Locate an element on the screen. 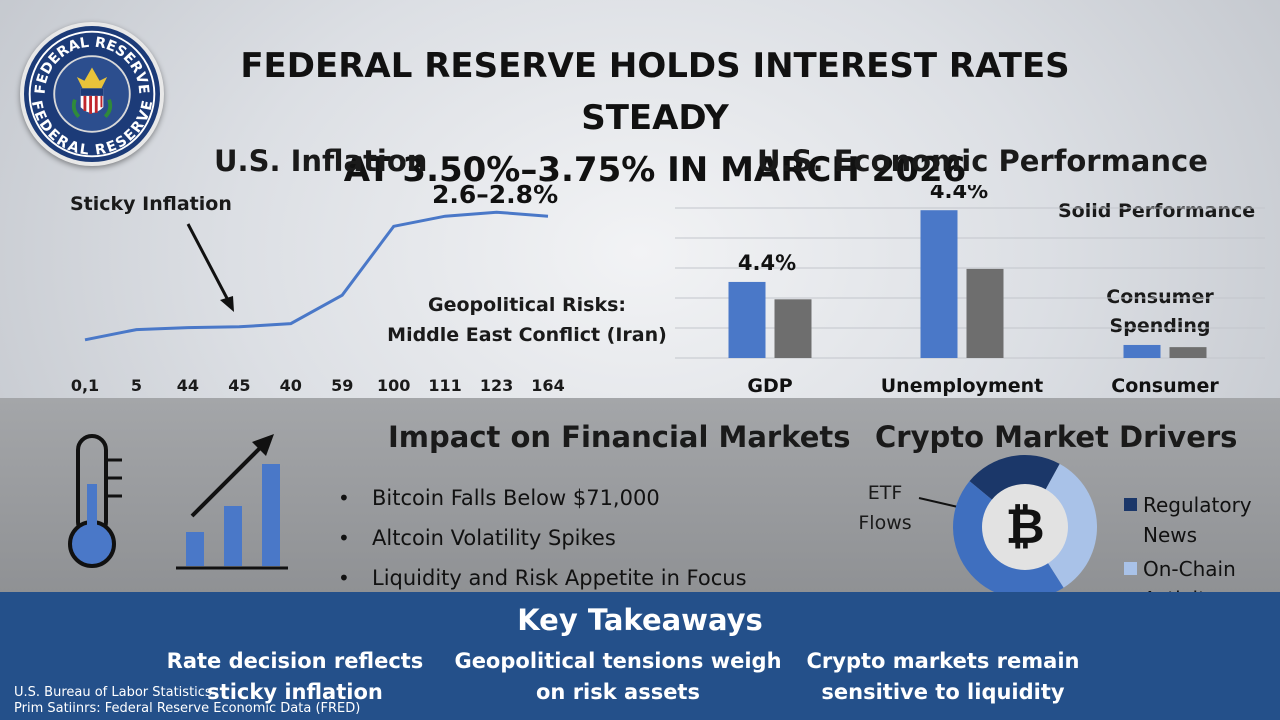  consumer-spending-line2: Spending is located at coordinates (1160, 326).